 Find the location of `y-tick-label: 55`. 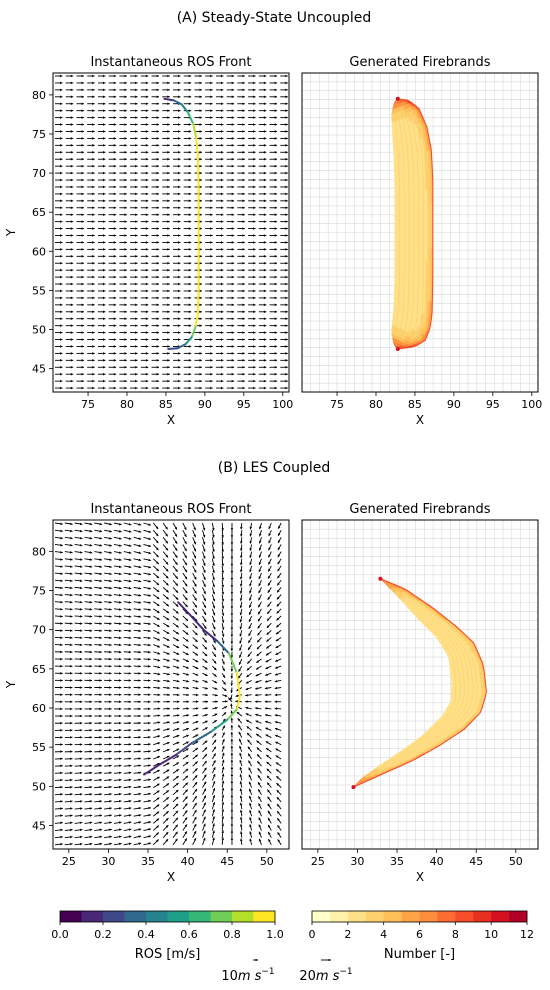

y-tick-label: 55 is located at coordinates (39, 290).